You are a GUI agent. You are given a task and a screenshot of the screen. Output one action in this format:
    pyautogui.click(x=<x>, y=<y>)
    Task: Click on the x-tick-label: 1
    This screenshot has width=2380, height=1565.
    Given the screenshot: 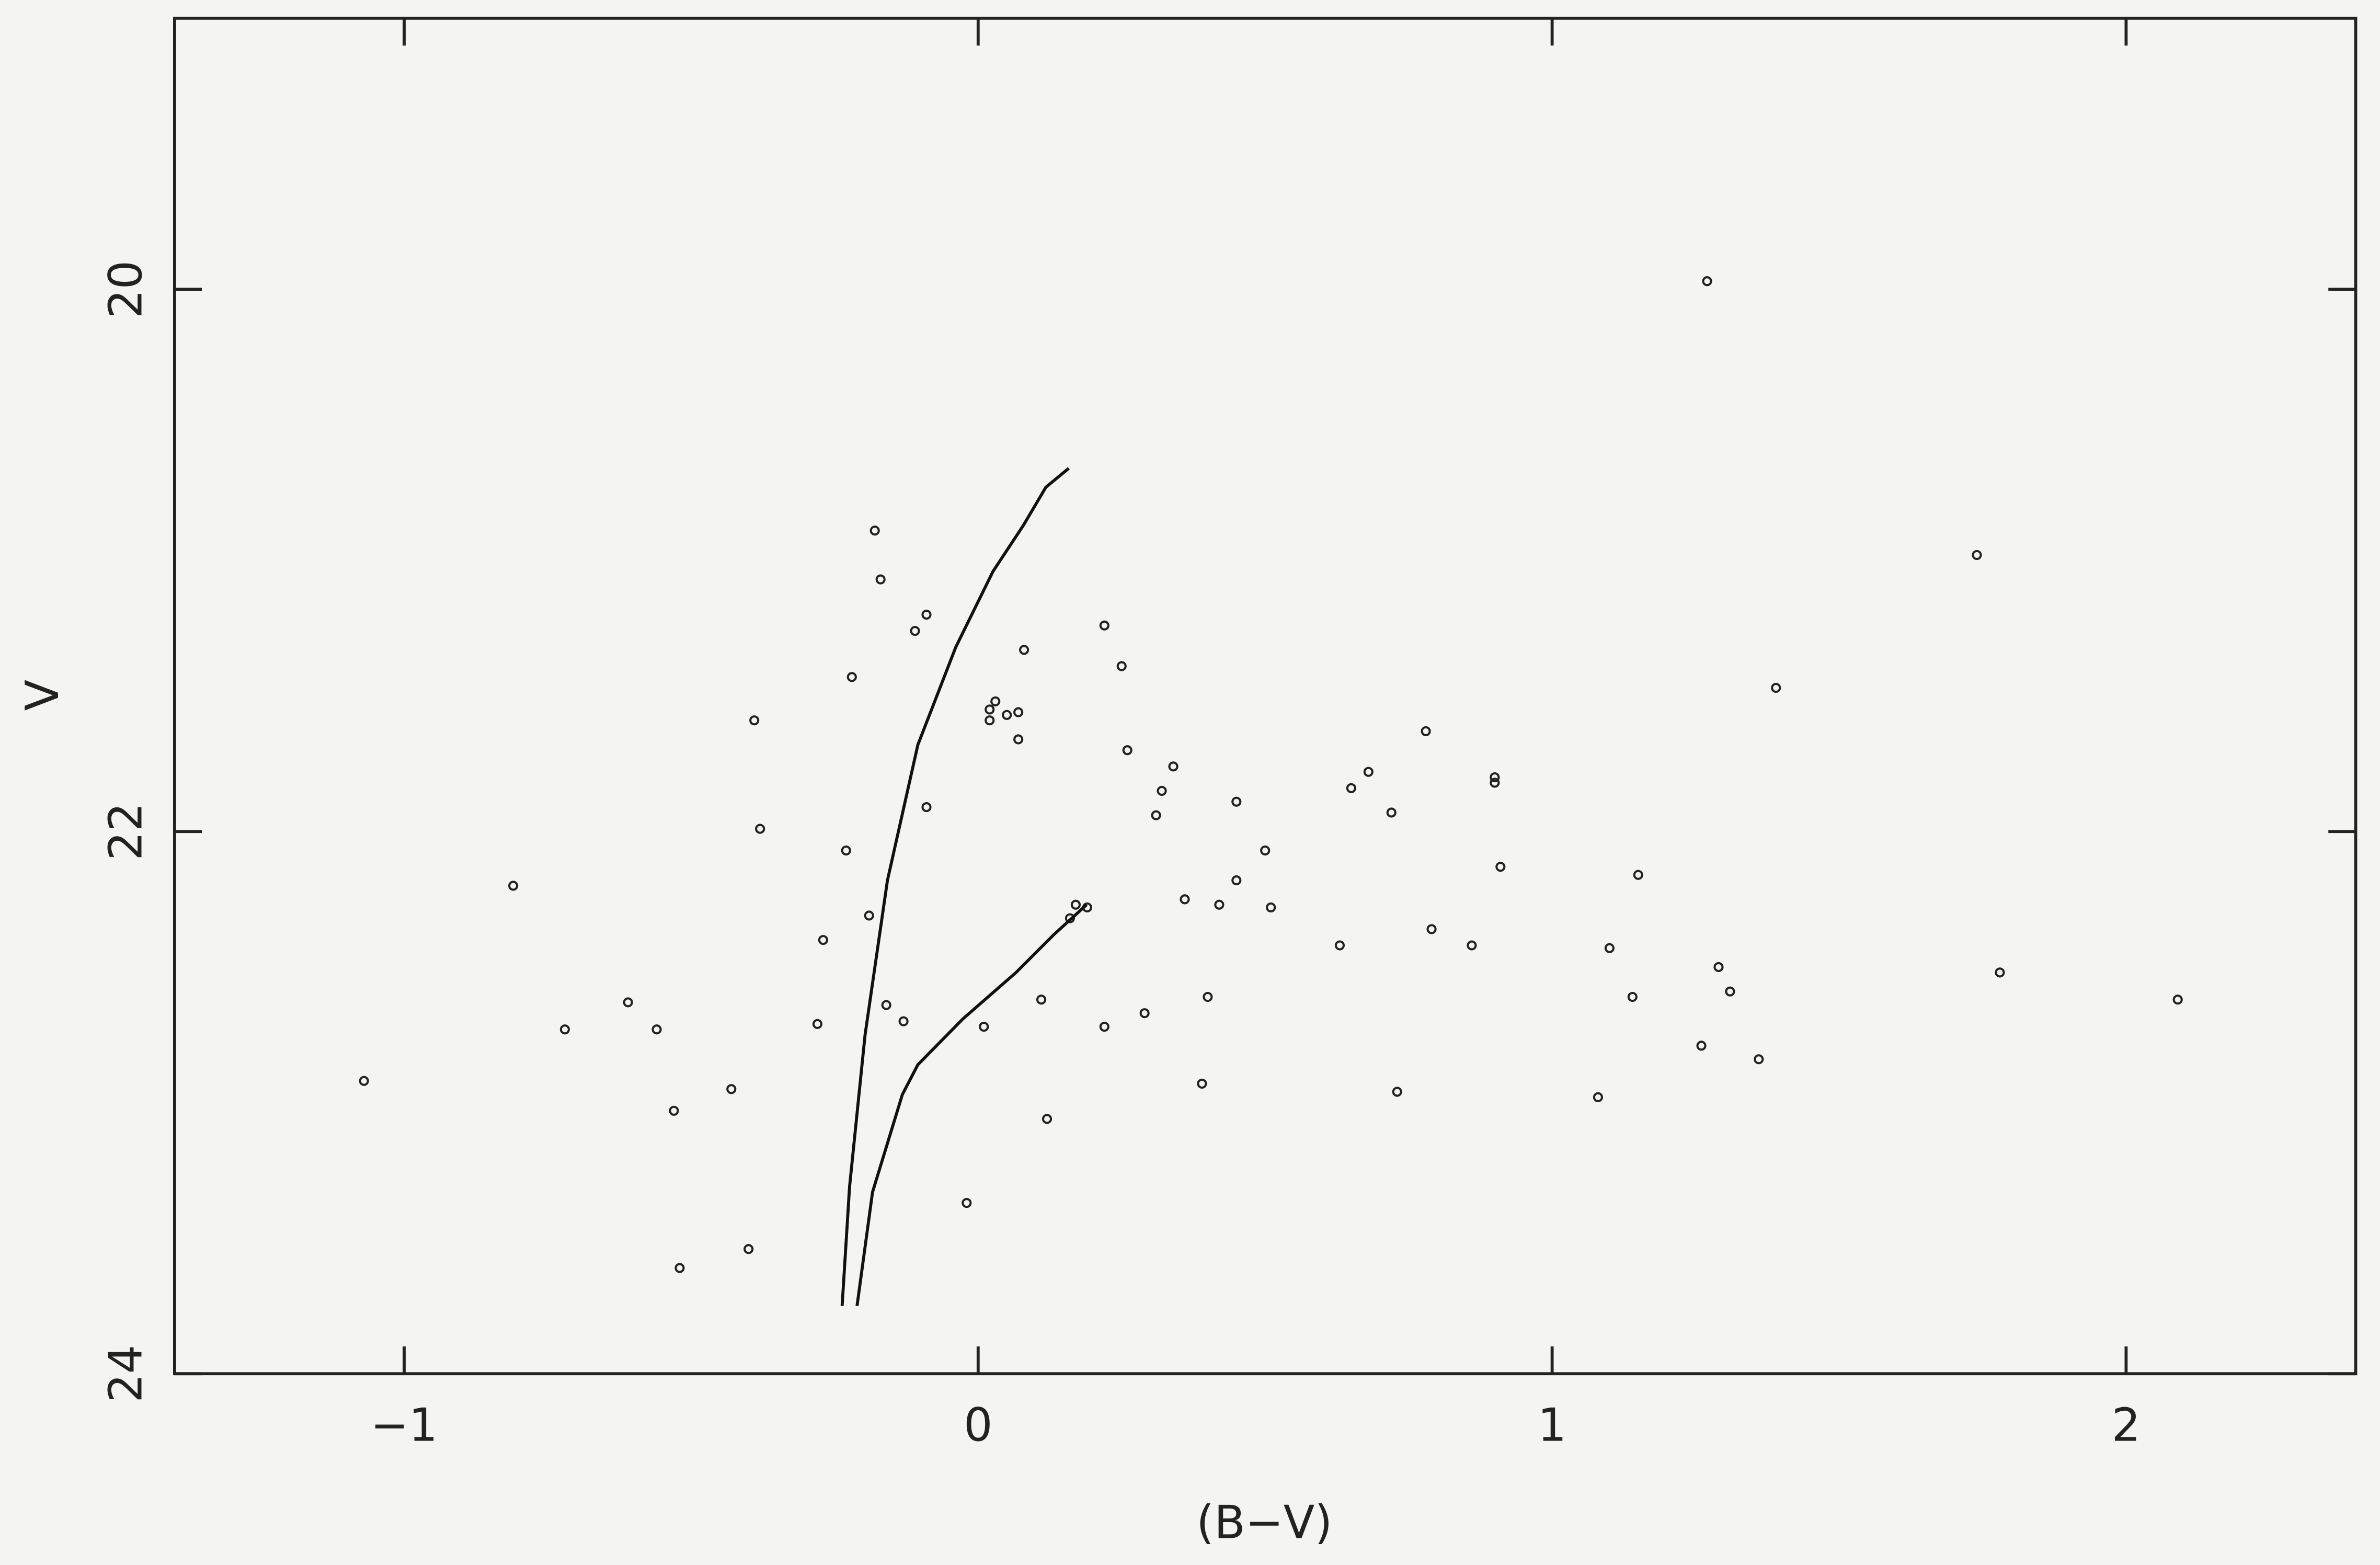 What is the action you would take?
    pyautogui.click(x=1552, y=1425)
    